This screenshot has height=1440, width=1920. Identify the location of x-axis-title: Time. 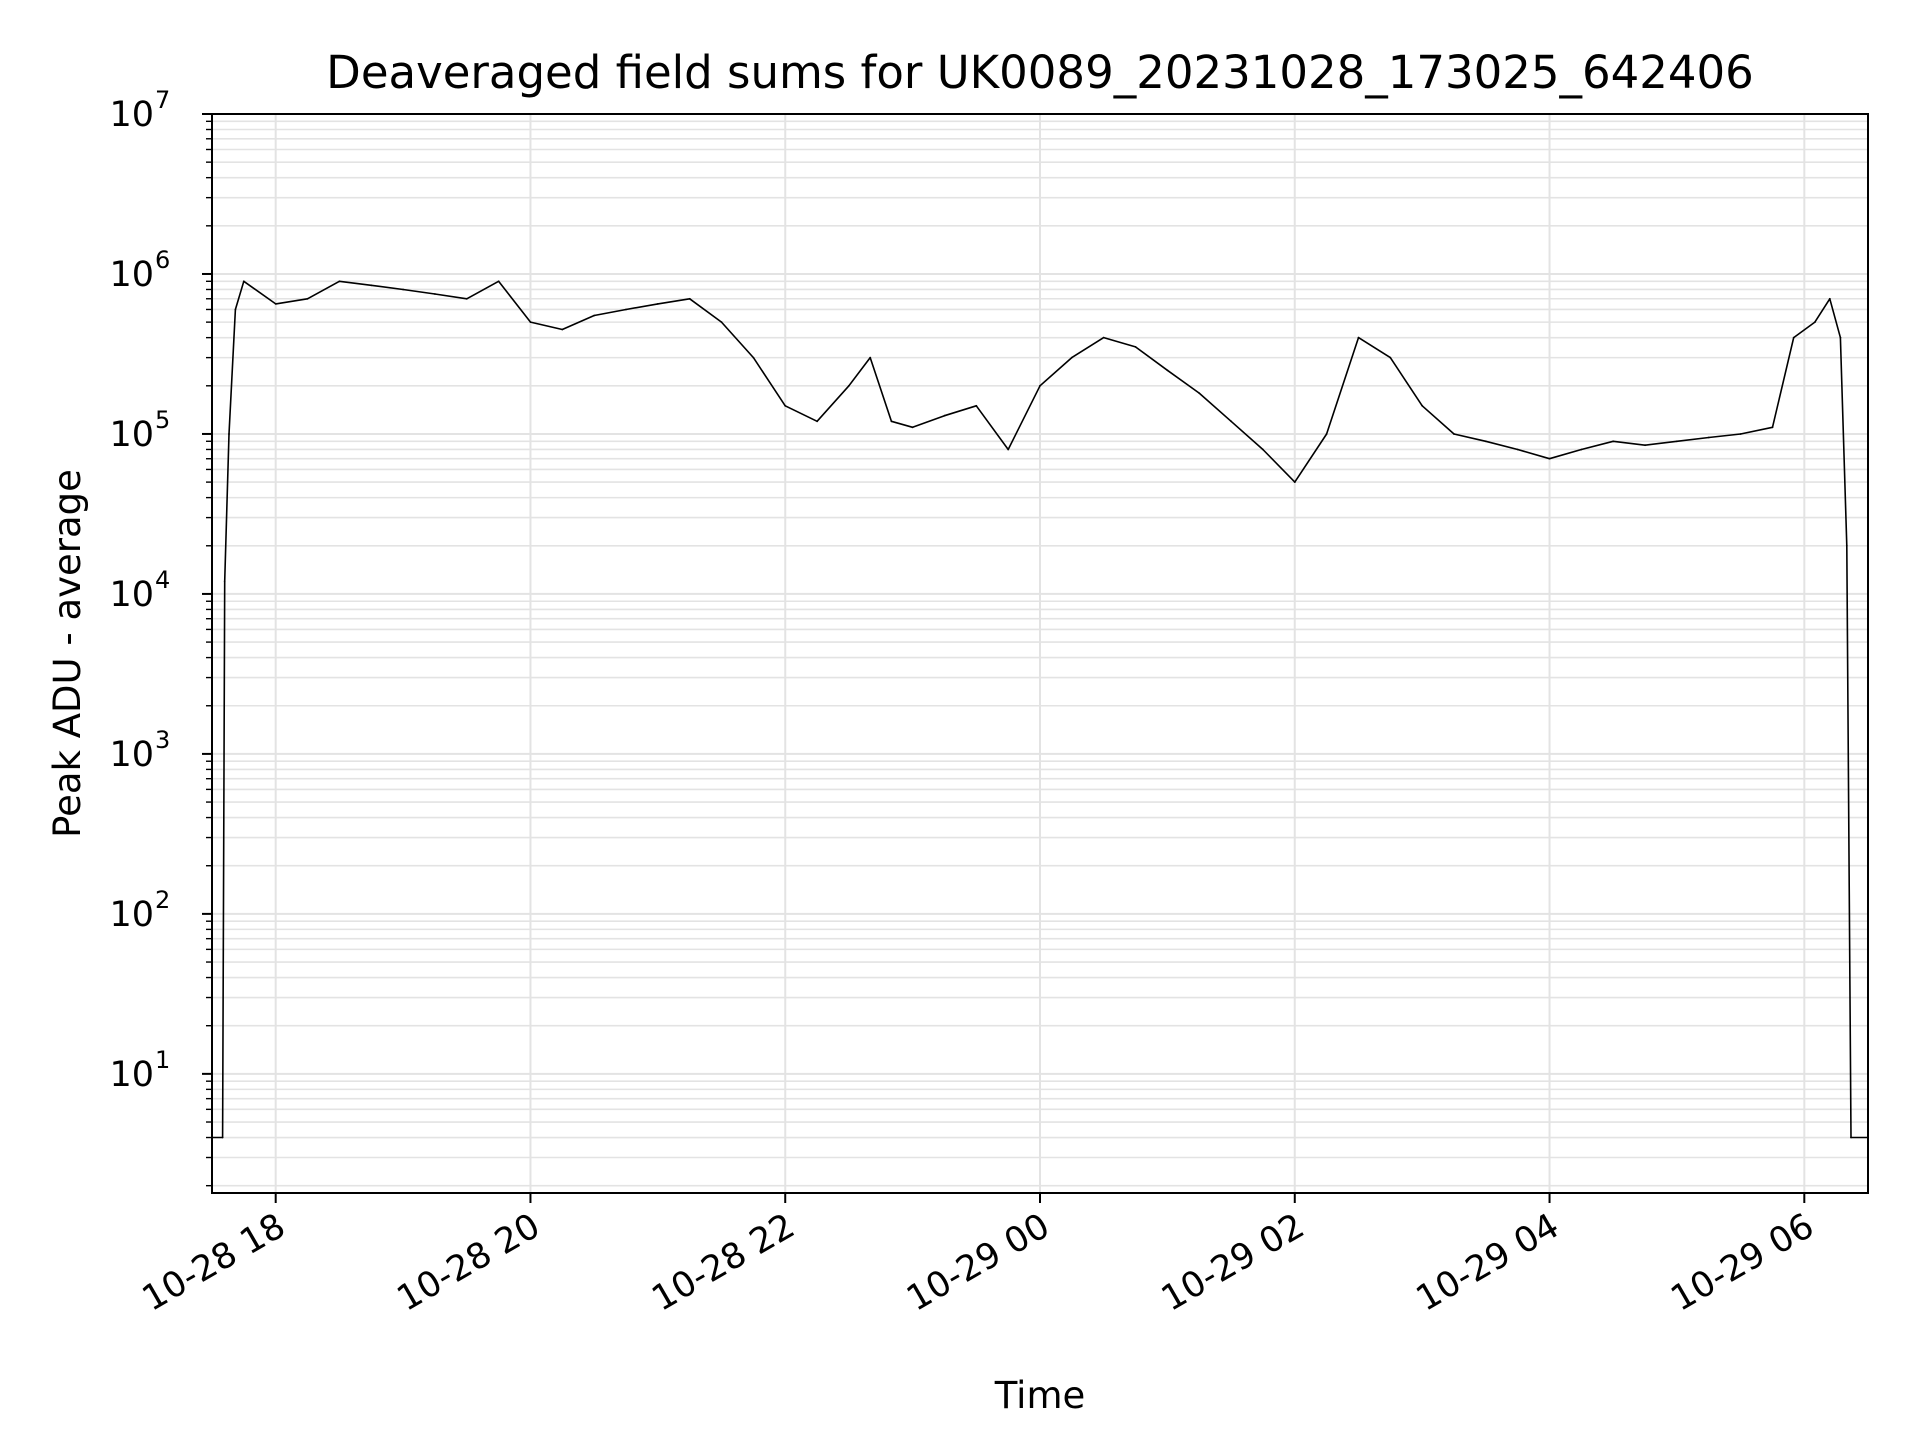
(1040, 1395).